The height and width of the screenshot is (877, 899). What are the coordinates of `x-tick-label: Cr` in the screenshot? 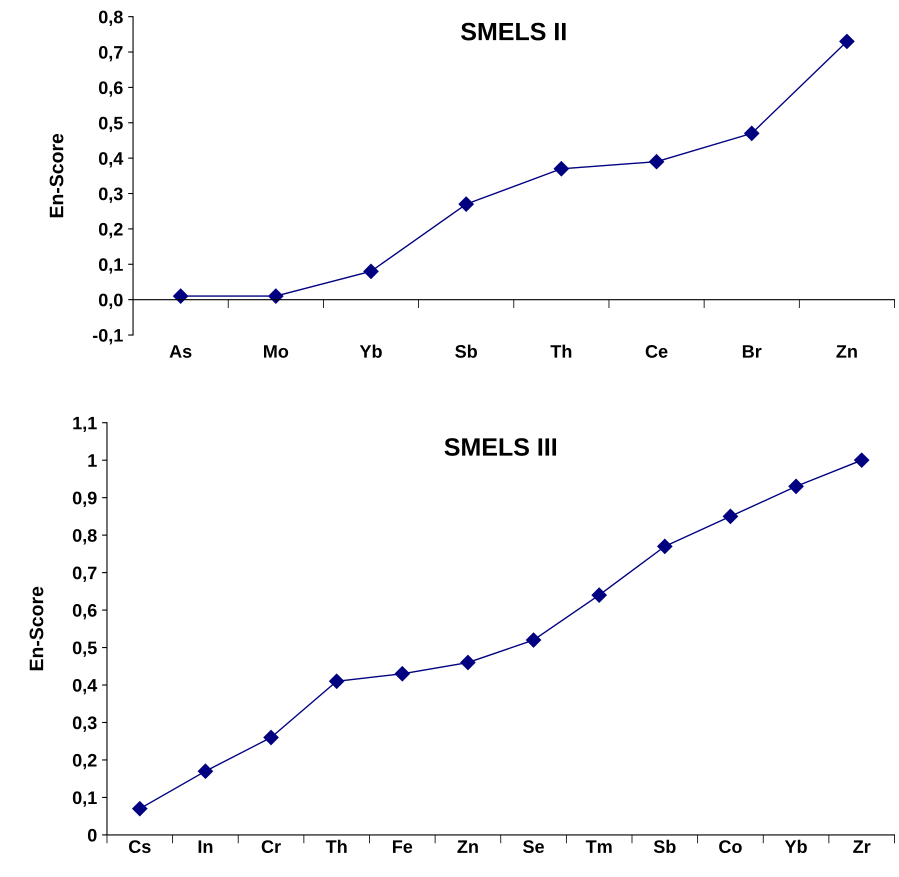 It's located at (271, 847).